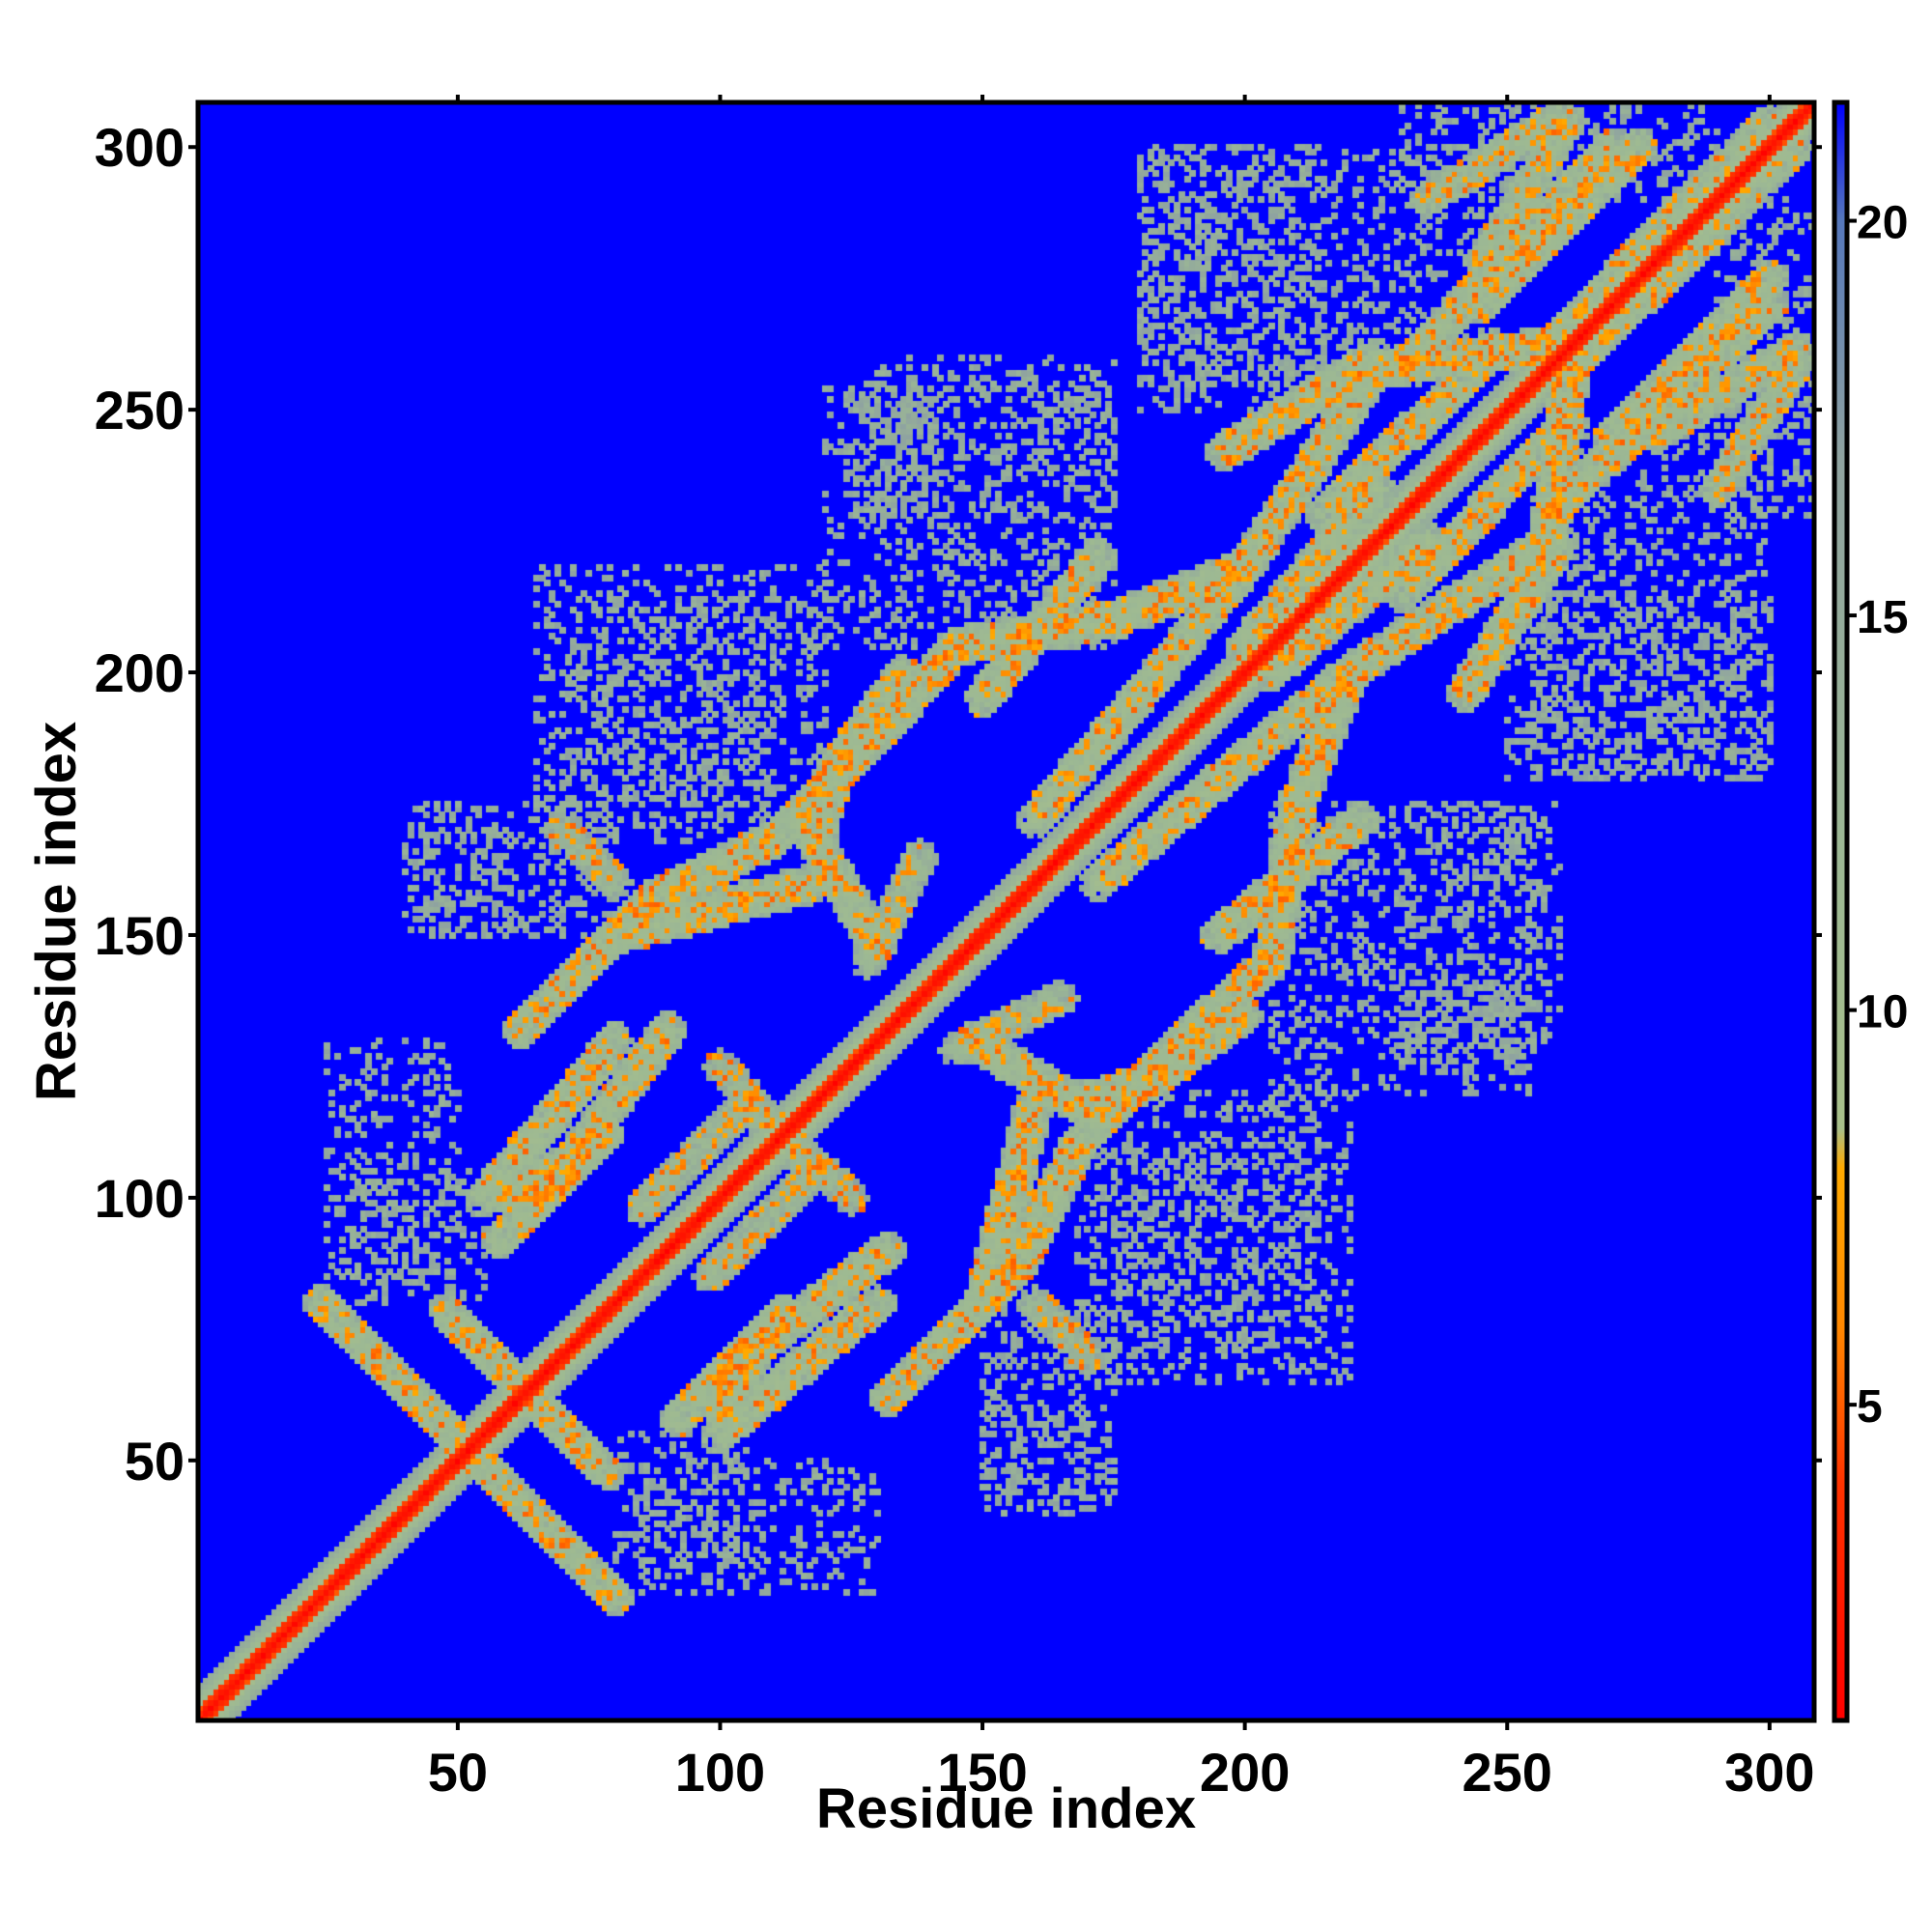  What do you see at coordinates (720, 1772) in the screenshot?
I see `x-tick-label: 100` at bounding box center [720, 1772].